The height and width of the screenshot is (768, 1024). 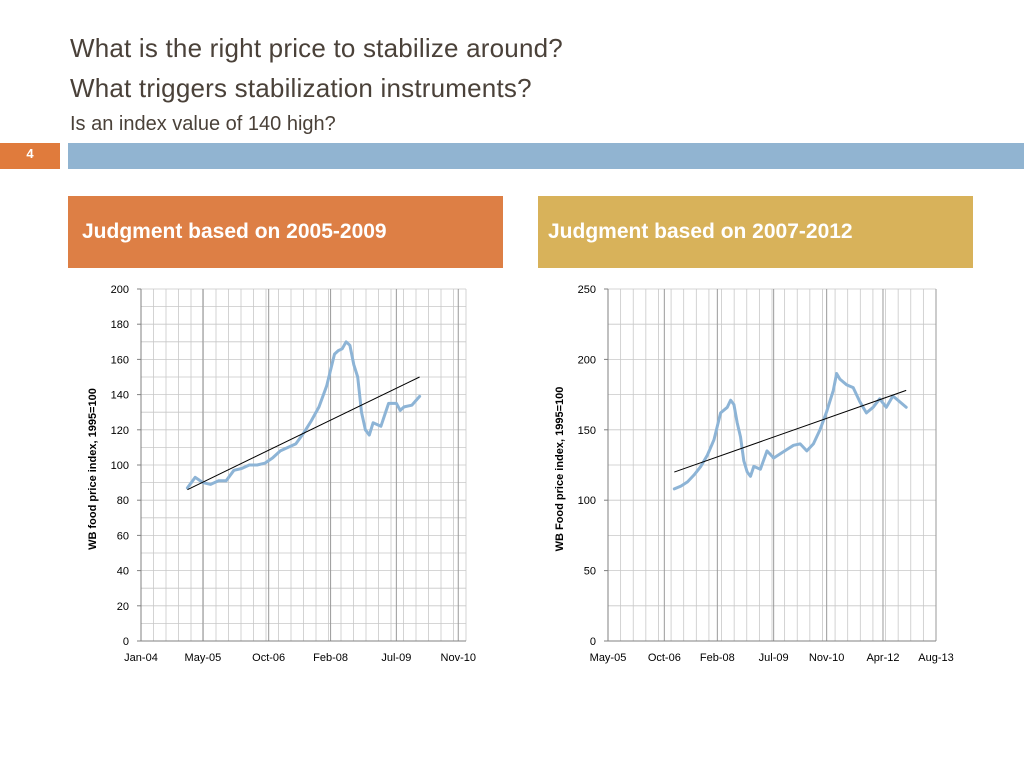 What do you see at coordinates (123, 607) in the screenshot?
I see `y-tick-label: 20` at bounding box center [123, 607].